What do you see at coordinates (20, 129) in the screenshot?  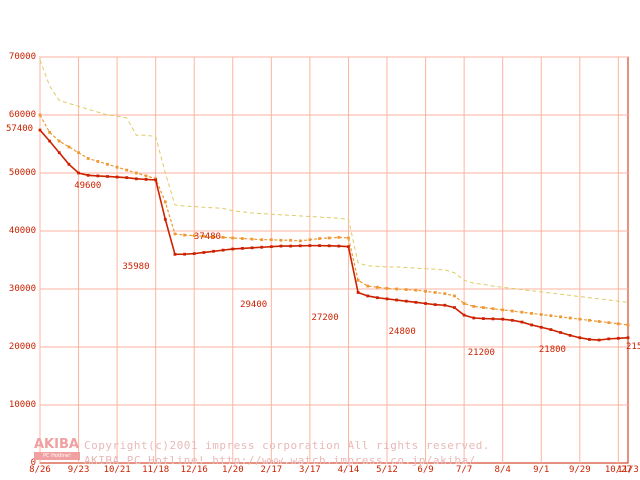 I see `data-point-label: 57400` at bounding box center [20, 129].